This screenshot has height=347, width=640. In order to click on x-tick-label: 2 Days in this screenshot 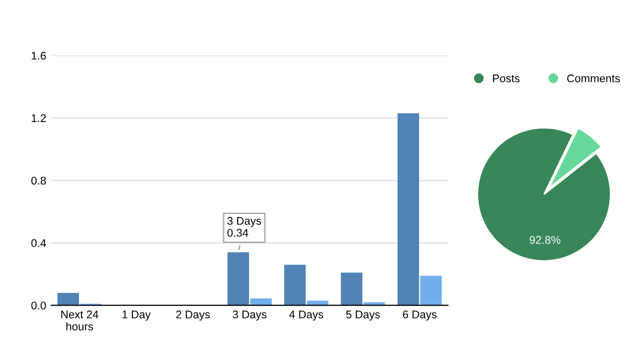, I will do `click(193, 315)`.